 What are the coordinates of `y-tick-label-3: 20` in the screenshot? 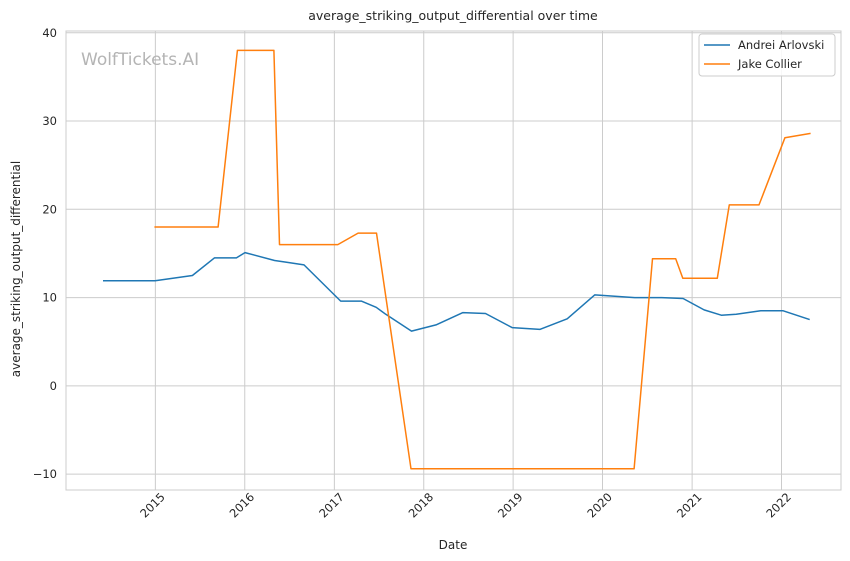 It's located at (49, 209).